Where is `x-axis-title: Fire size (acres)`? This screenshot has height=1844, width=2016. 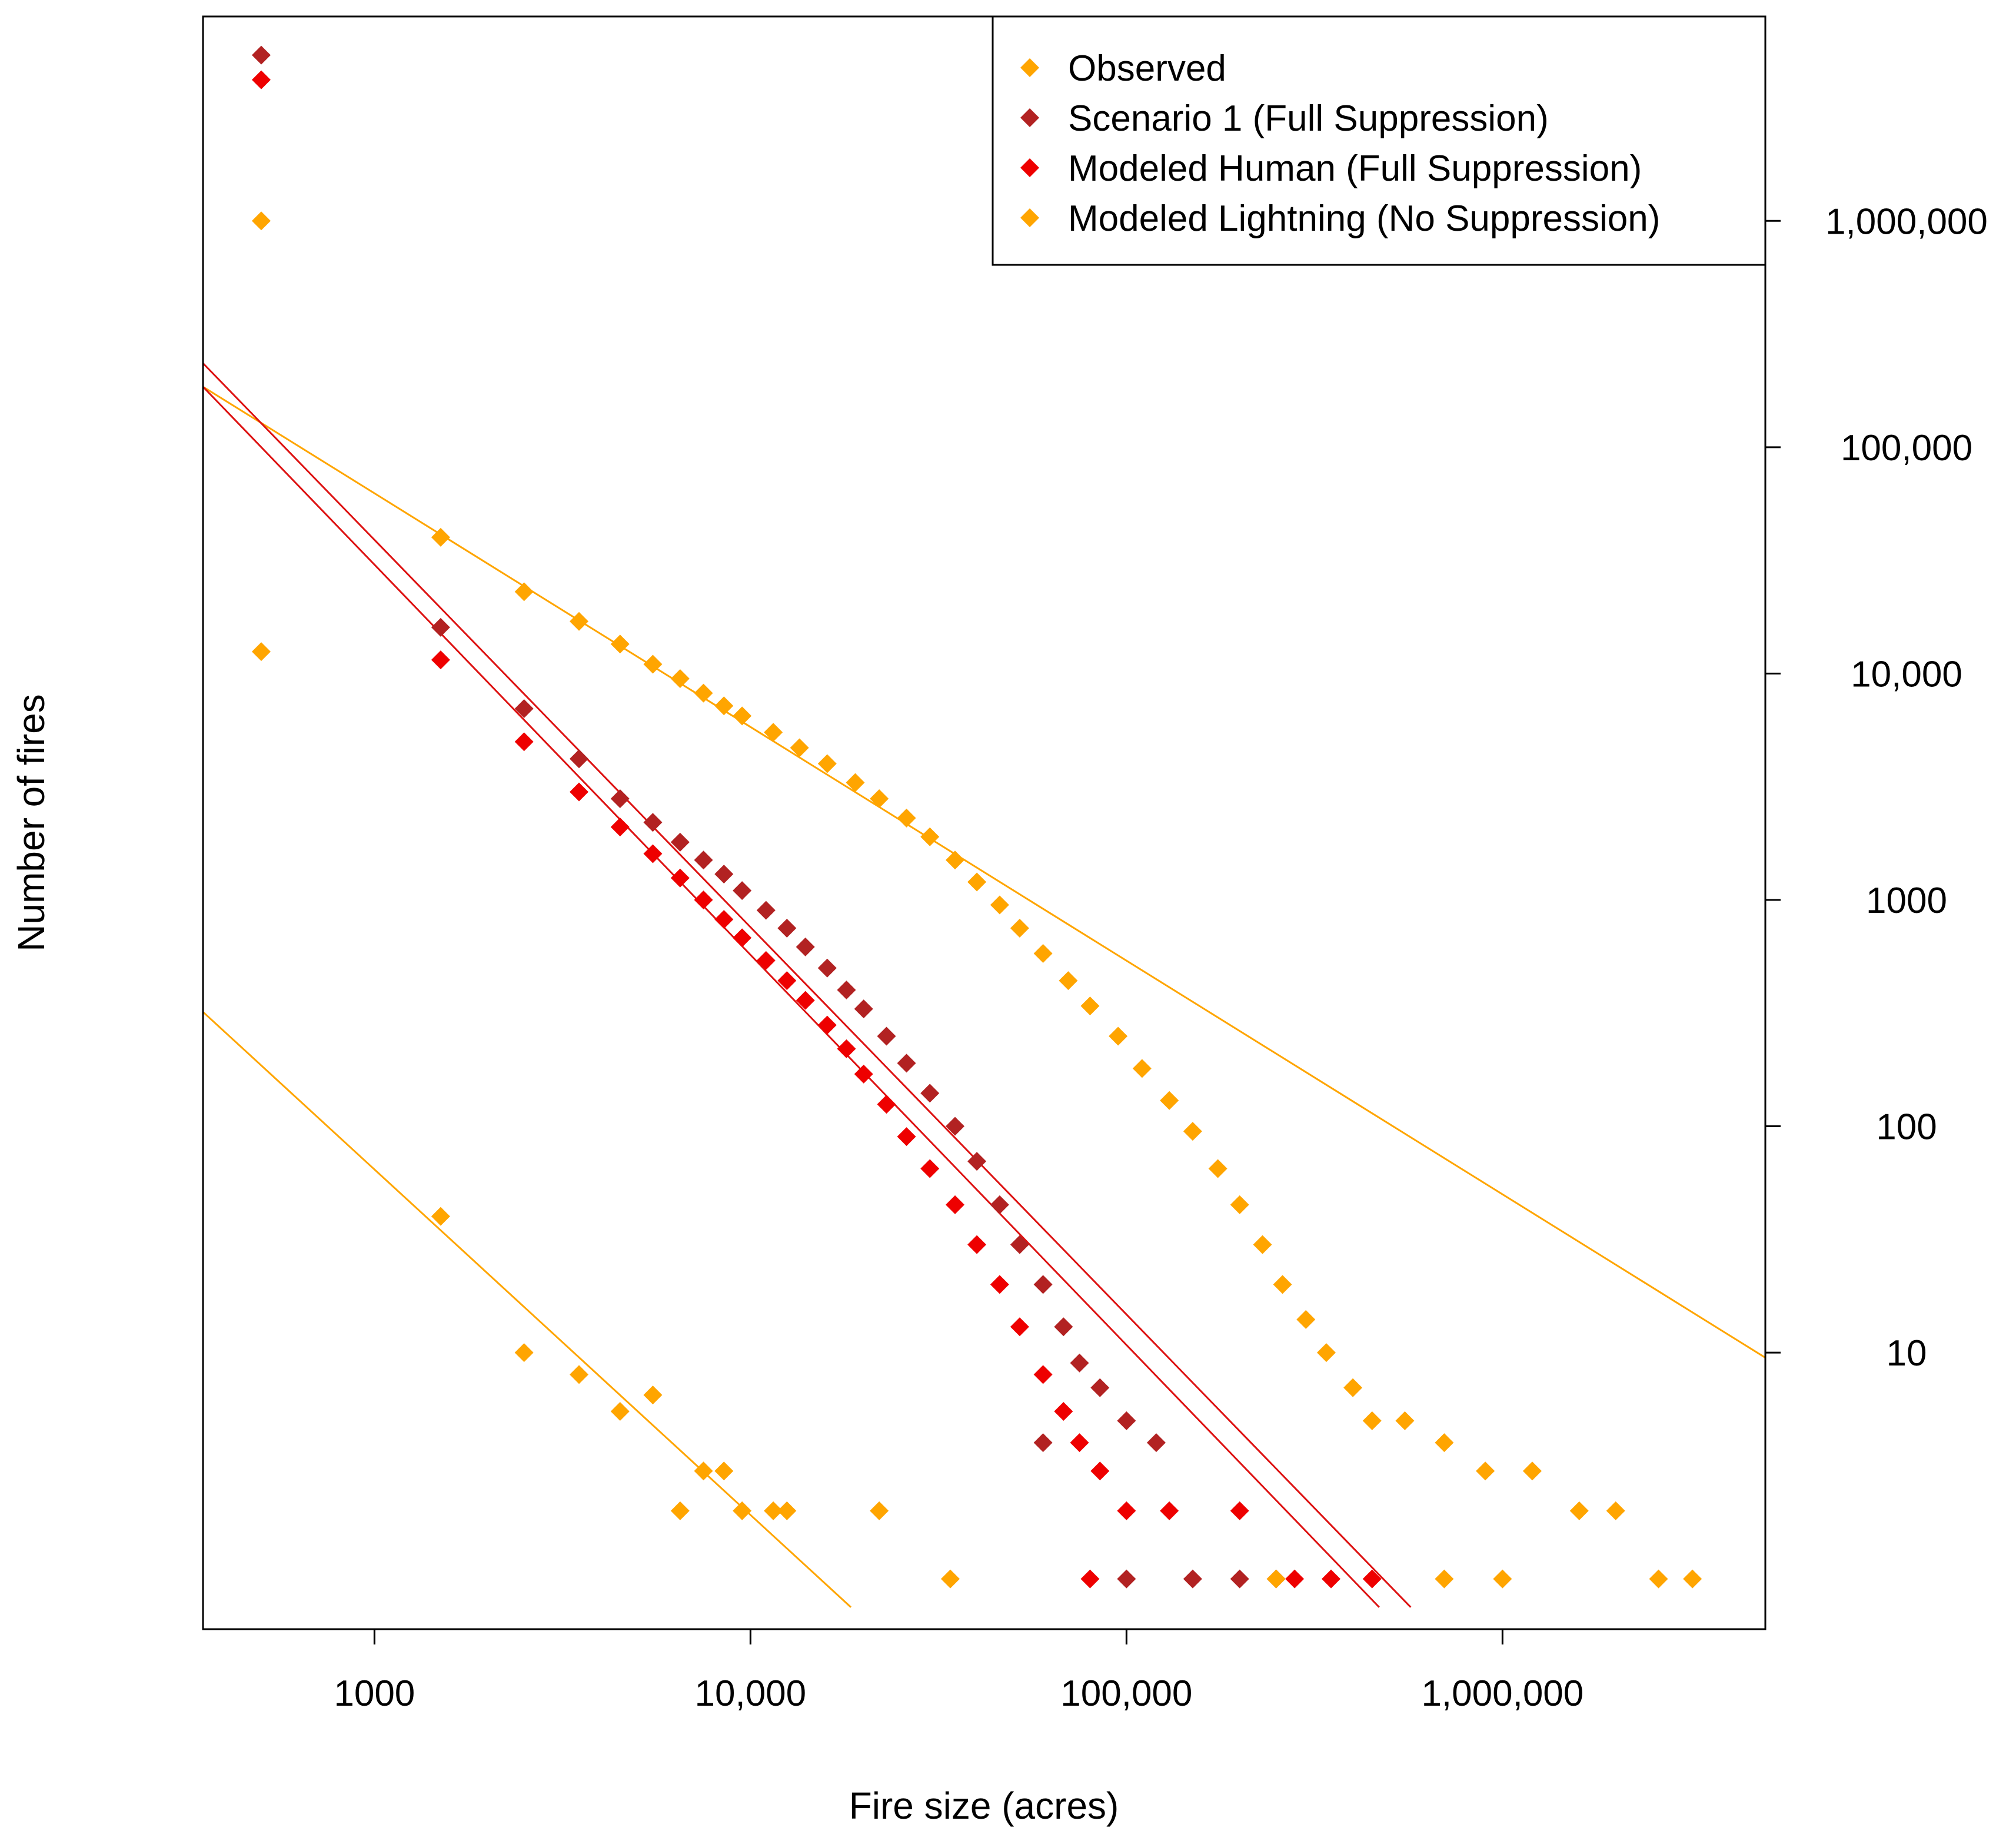
x-axis-title: Fire size (acres) is located at coordinates (984, 1806).